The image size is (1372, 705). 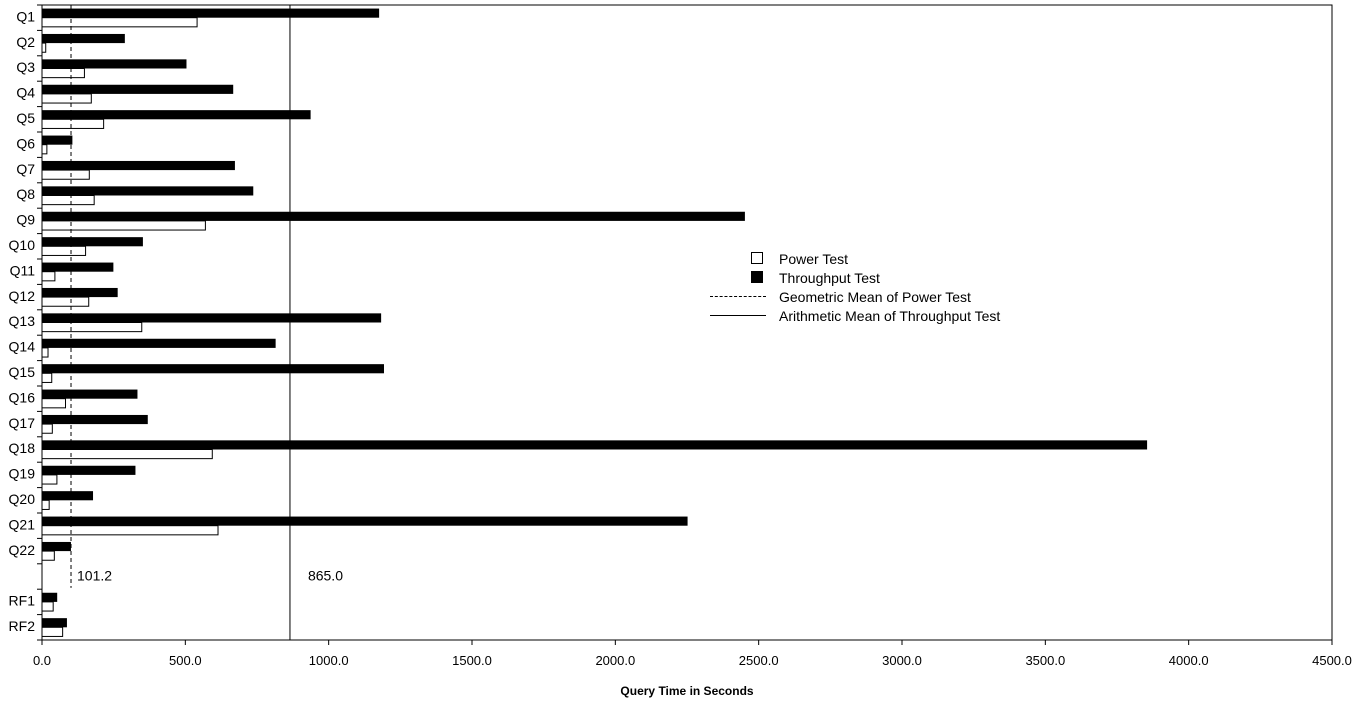 What do you see at coordinates (813, 258) in the screenshot?
I see `legend-label: Power Test` at bounding box center [813, 258].